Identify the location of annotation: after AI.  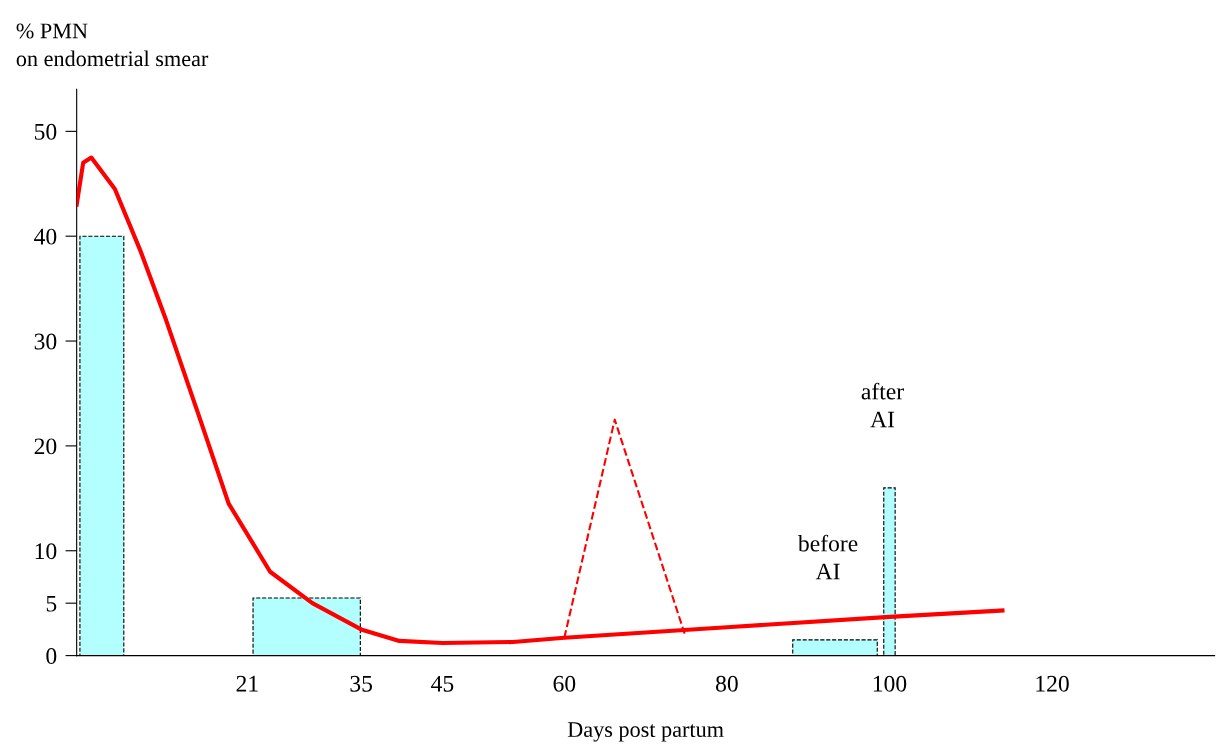
(882, 405).